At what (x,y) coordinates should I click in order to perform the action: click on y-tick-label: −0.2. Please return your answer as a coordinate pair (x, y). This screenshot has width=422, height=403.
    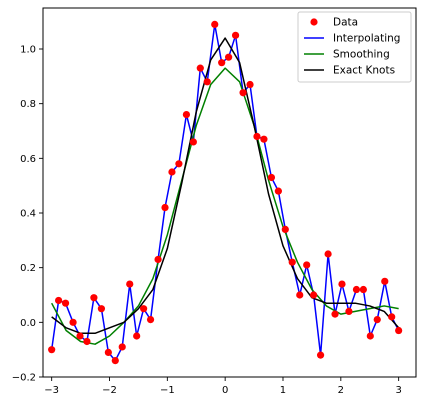
    Looking at the image, I should click on (24, 378).